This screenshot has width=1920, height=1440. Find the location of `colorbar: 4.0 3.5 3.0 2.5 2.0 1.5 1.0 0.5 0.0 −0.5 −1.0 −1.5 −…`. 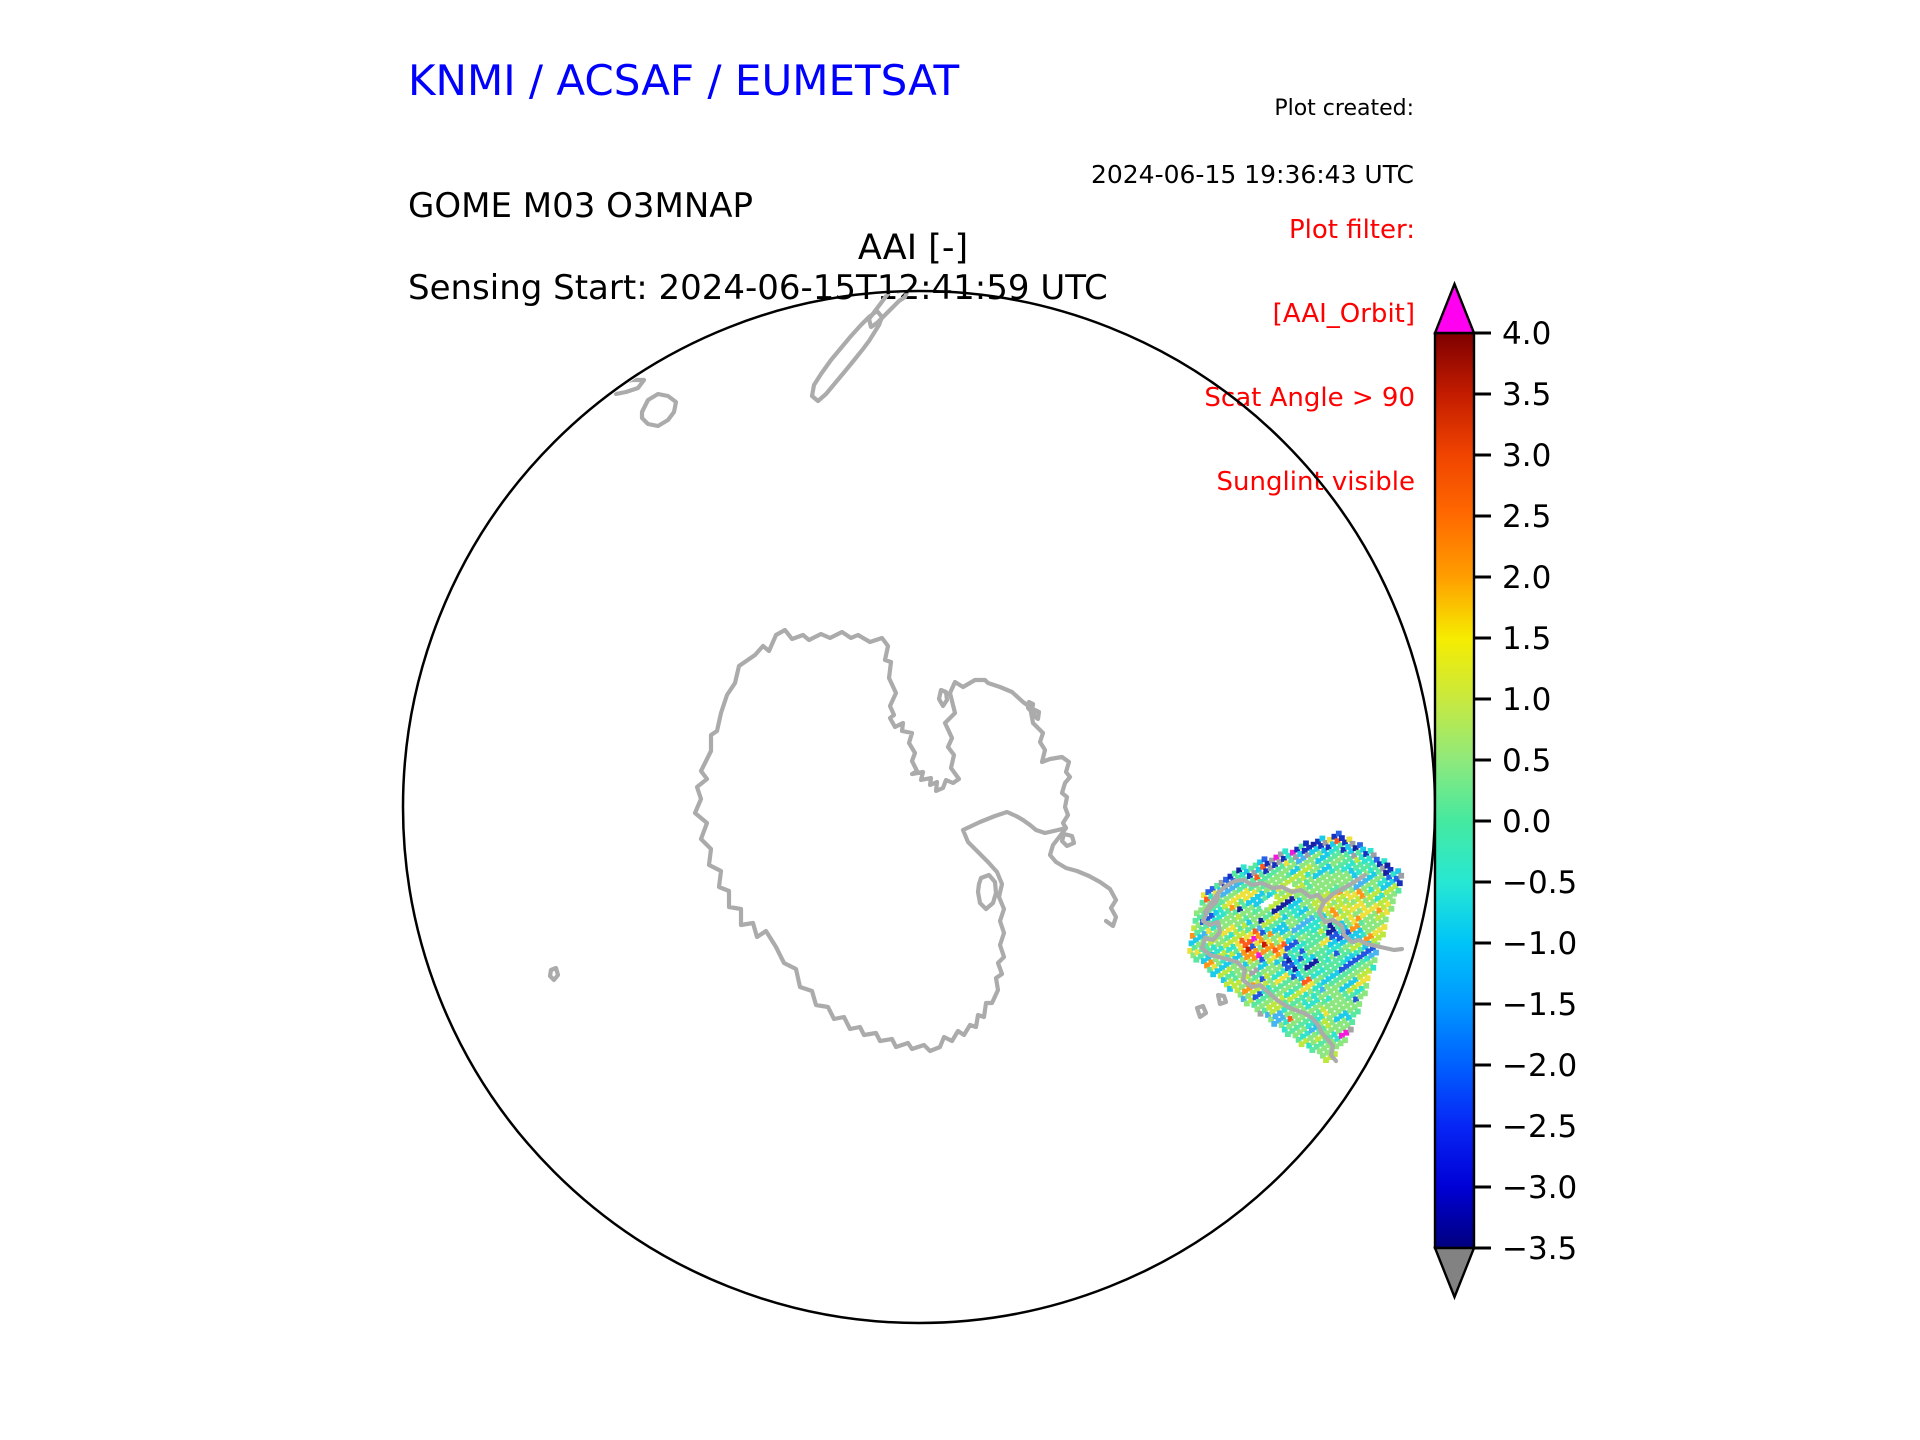

colorbar: 4.0 3.5 3.0 2.5 2.0 1.5 1.0 0.5 0.0 −0.5 −1.0 −1.5 −… is located at coordinates (1505, 790).